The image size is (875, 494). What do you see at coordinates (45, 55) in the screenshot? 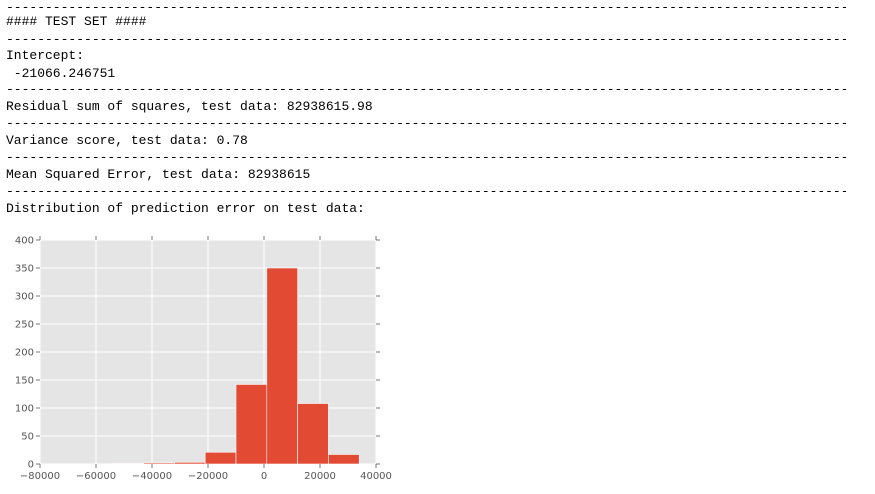
I see `intercept-label: Intercept:` at bounding box center [45, 55].